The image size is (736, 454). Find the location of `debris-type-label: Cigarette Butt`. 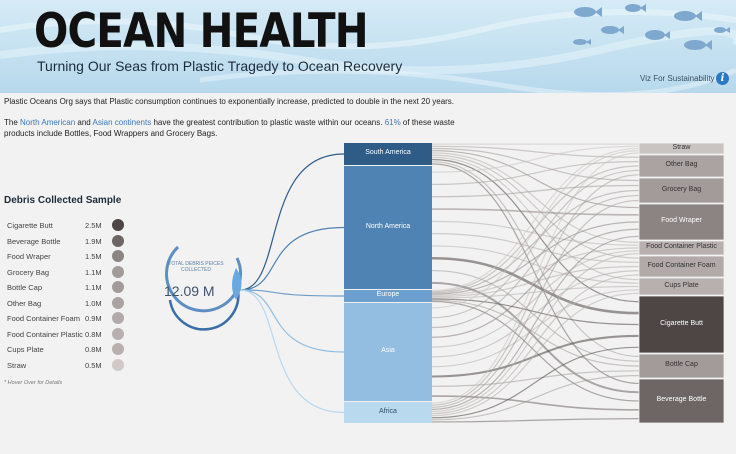

debris-type-label: Cigarette Butt is located at coordinates (681, 323).